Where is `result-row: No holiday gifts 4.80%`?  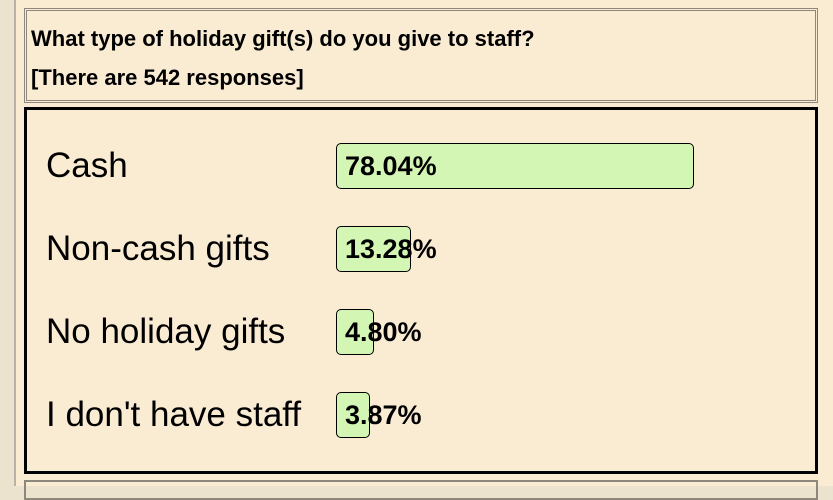 result-row: No holiday gifts 4.80% is located at coordinates (422, 332).